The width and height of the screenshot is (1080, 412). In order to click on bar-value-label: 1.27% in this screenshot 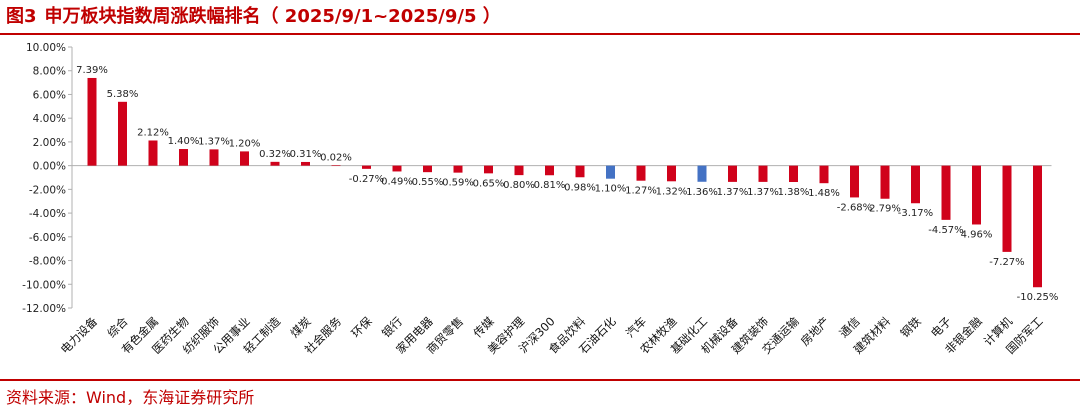, I will do `click(641, 191)`.